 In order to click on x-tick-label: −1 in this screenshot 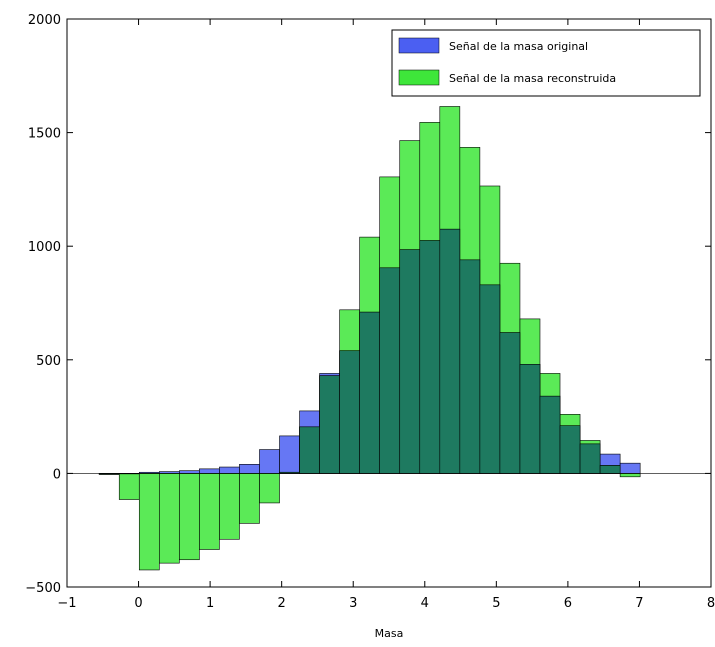, I will do `click(66, 603)`.